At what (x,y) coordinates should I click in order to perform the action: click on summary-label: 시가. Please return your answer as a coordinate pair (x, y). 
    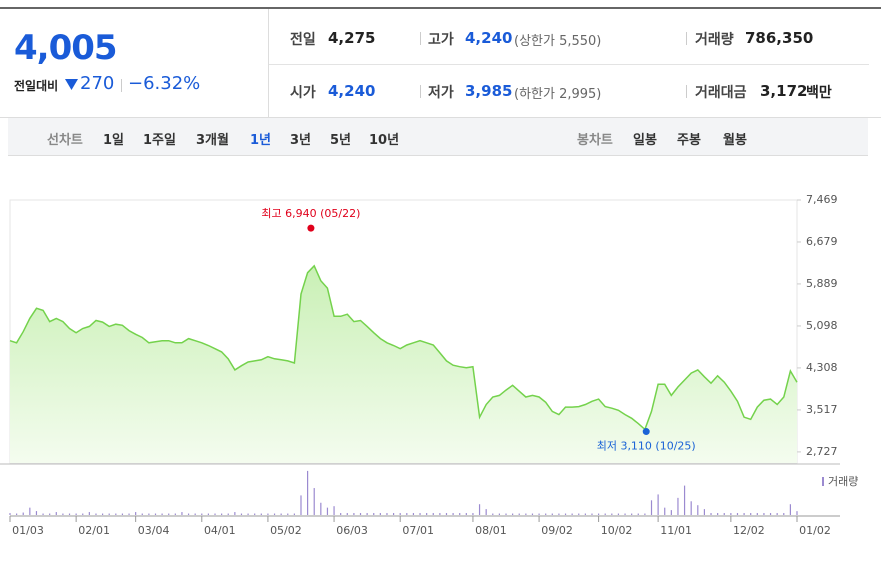
    Looking at the image, I should click on (303, 93).